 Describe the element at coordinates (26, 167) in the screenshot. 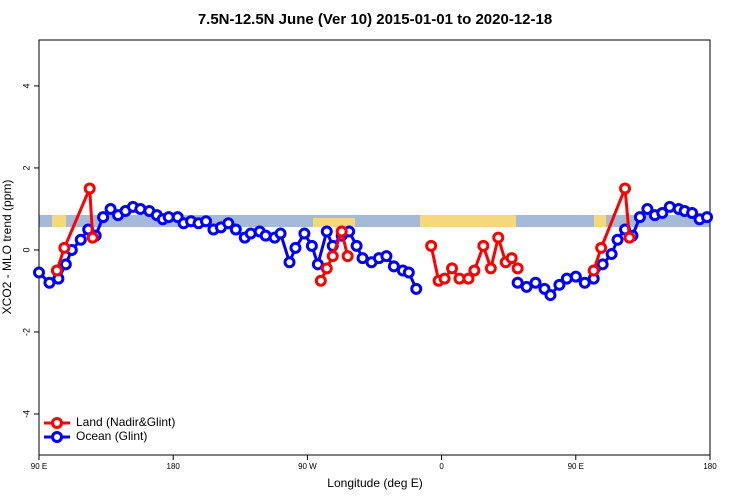

I see `y-tick-label: 2` at that location.